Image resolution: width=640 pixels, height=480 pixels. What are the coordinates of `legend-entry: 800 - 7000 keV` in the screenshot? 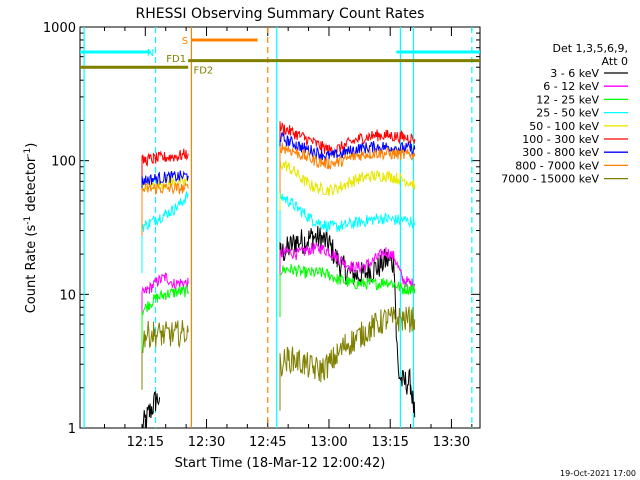 It's located at (557, 165).